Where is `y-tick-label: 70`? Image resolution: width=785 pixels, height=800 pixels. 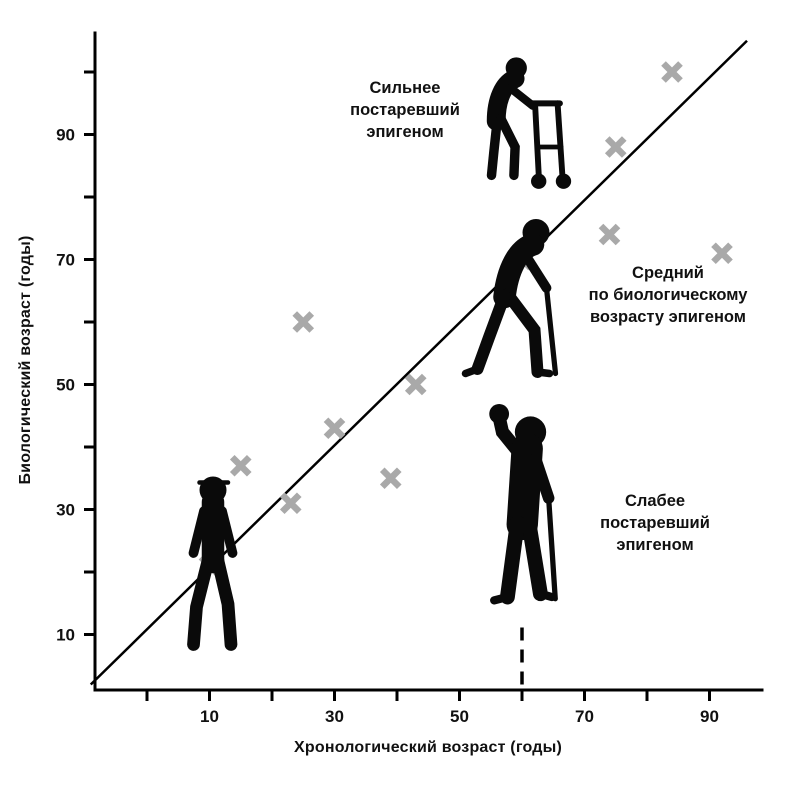 y-tick-label: 70 is located at coordinates (65, 260).